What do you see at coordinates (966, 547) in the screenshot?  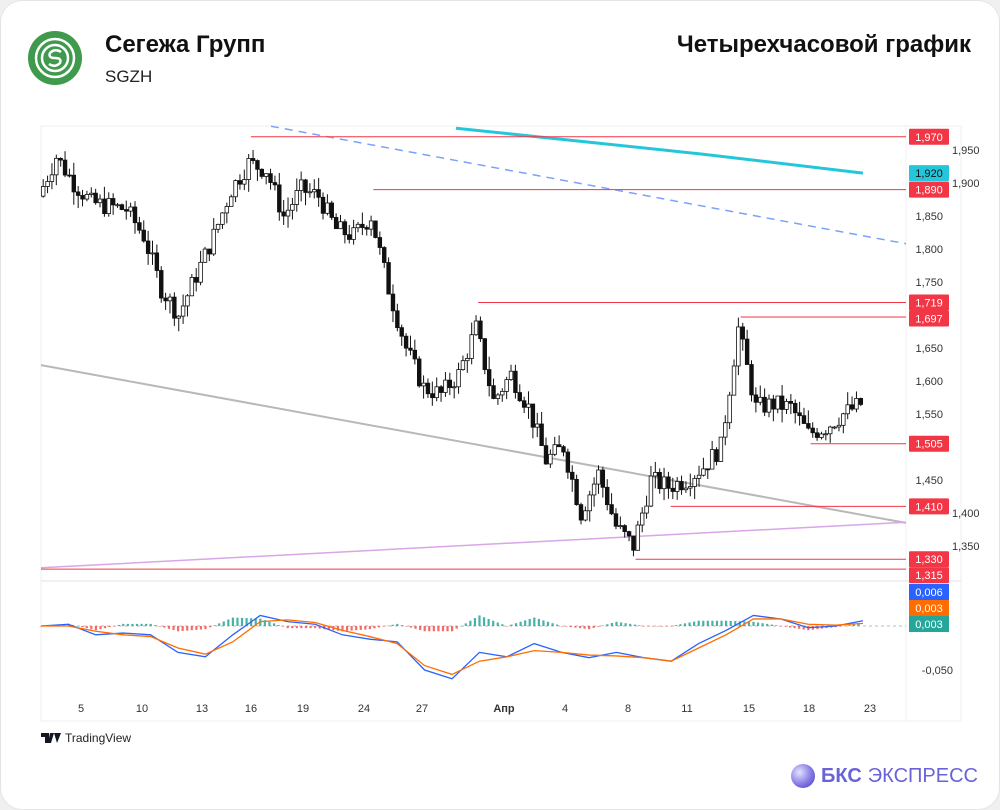 I see `price-tick: 1,350` at bounding box center [966, 547].